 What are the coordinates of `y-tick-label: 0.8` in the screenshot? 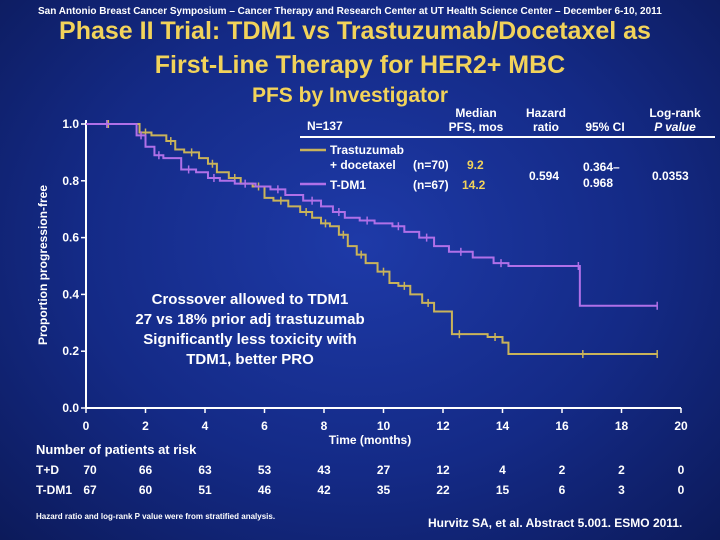 It's located at (70, 181).